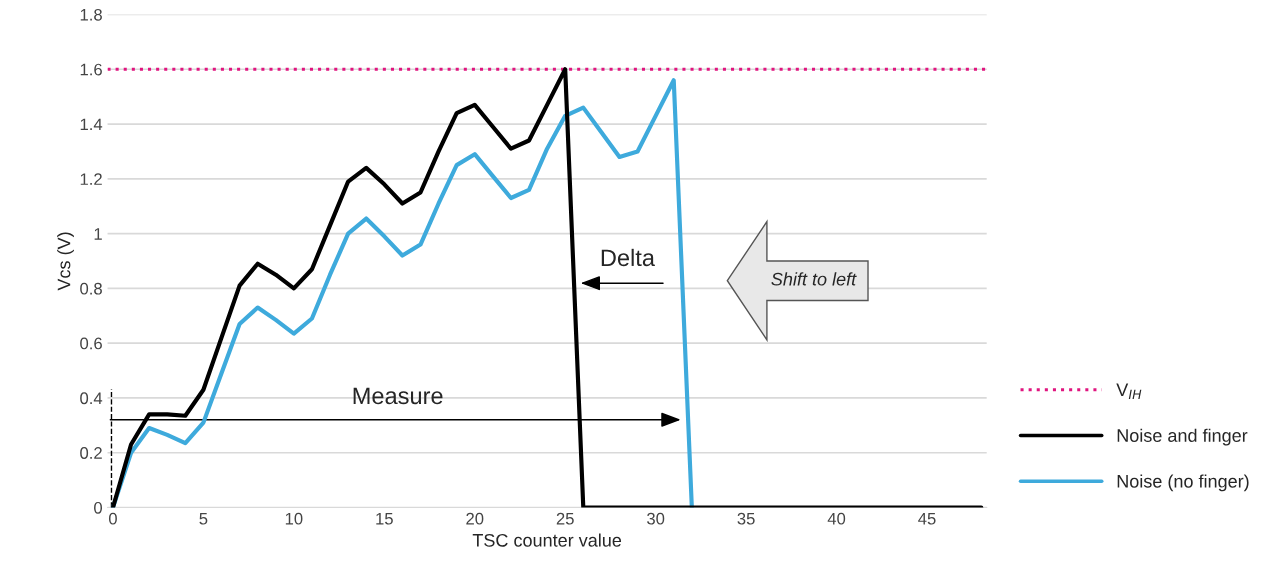  What do you see at coordinates (547, 540) in the screenshot?
I see `x-axis-title: TSC counter value` at bounding box center [547, 540].